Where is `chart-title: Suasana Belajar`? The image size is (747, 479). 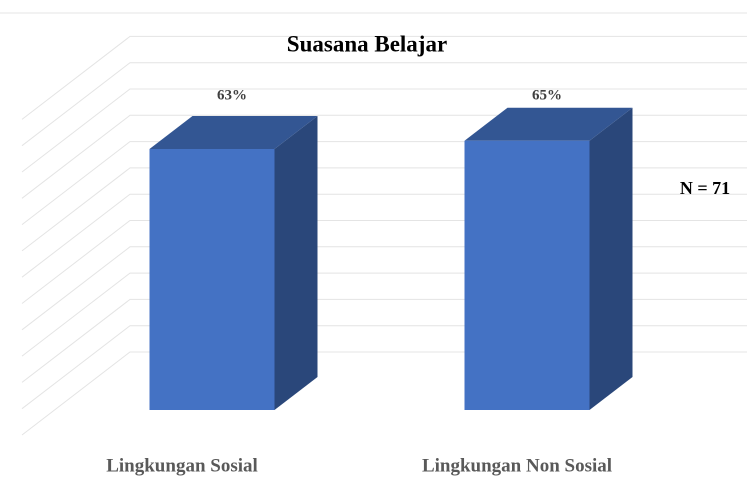 chart-title: Suasana Belajar is located at coordinates (367, 43).